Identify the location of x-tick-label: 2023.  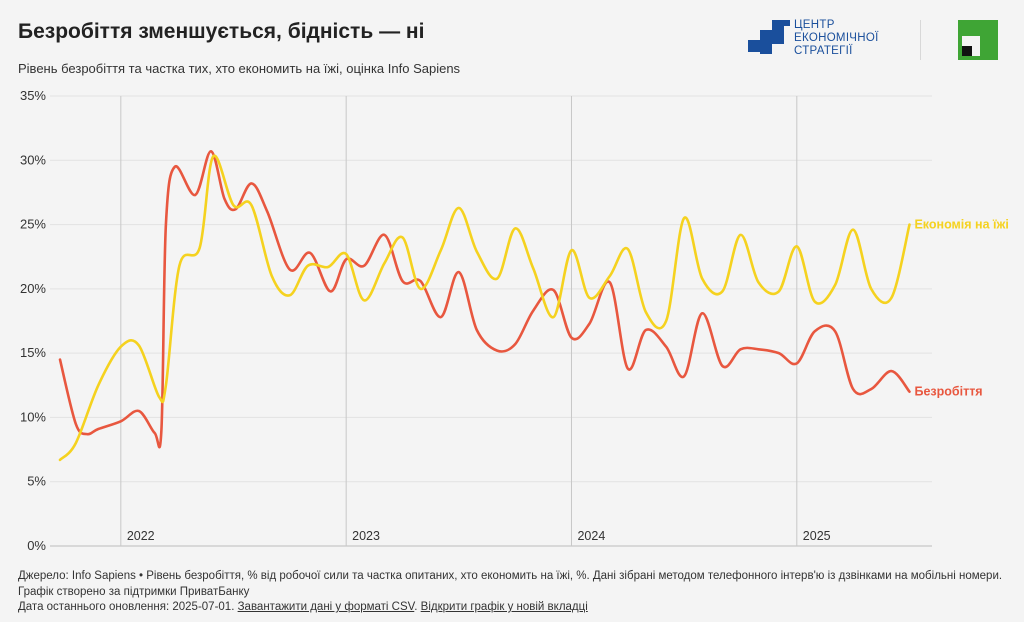
(366, 536).